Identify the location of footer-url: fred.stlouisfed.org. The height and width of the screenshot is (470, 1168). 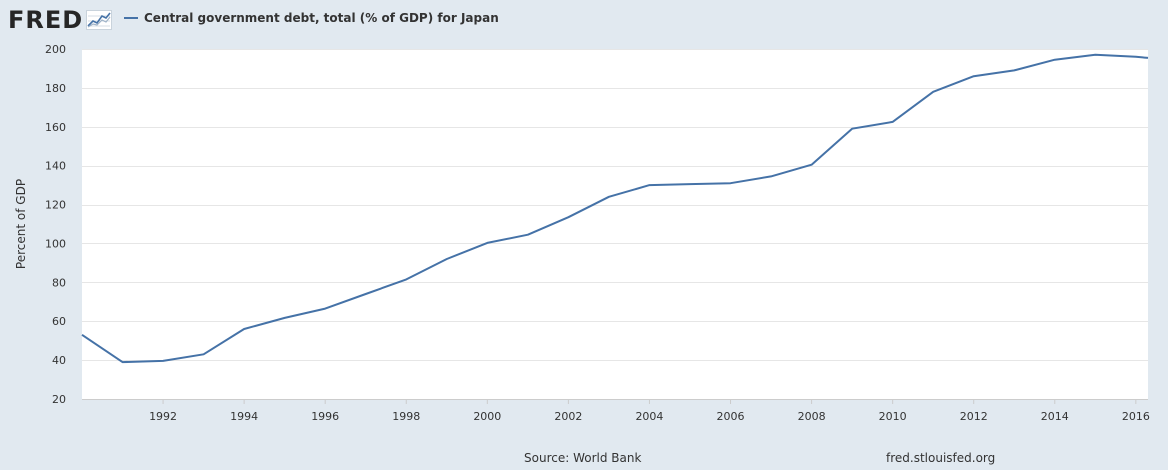
(941, 458).